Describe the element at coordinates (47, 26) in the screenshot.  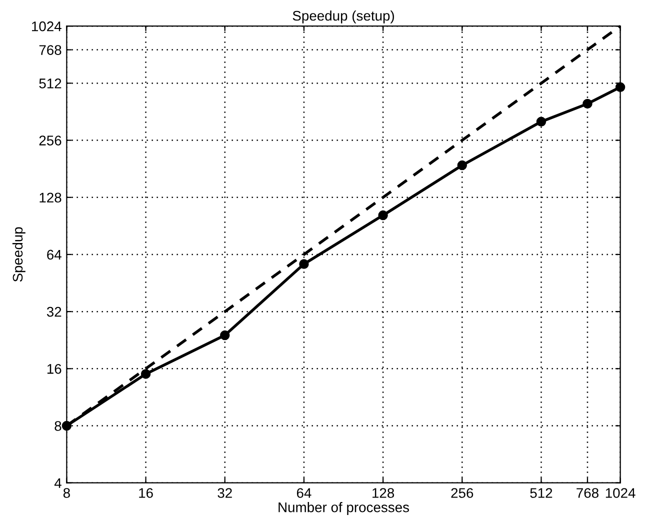
I see `y-tick-label: 1024` at that location.